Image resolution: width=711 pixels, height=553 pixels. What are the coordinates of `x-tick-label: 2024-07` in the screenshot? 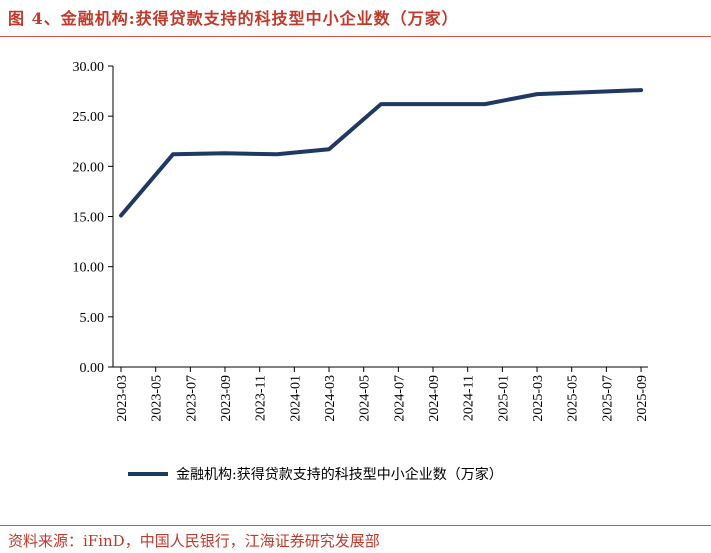 It's located at (399, 398).